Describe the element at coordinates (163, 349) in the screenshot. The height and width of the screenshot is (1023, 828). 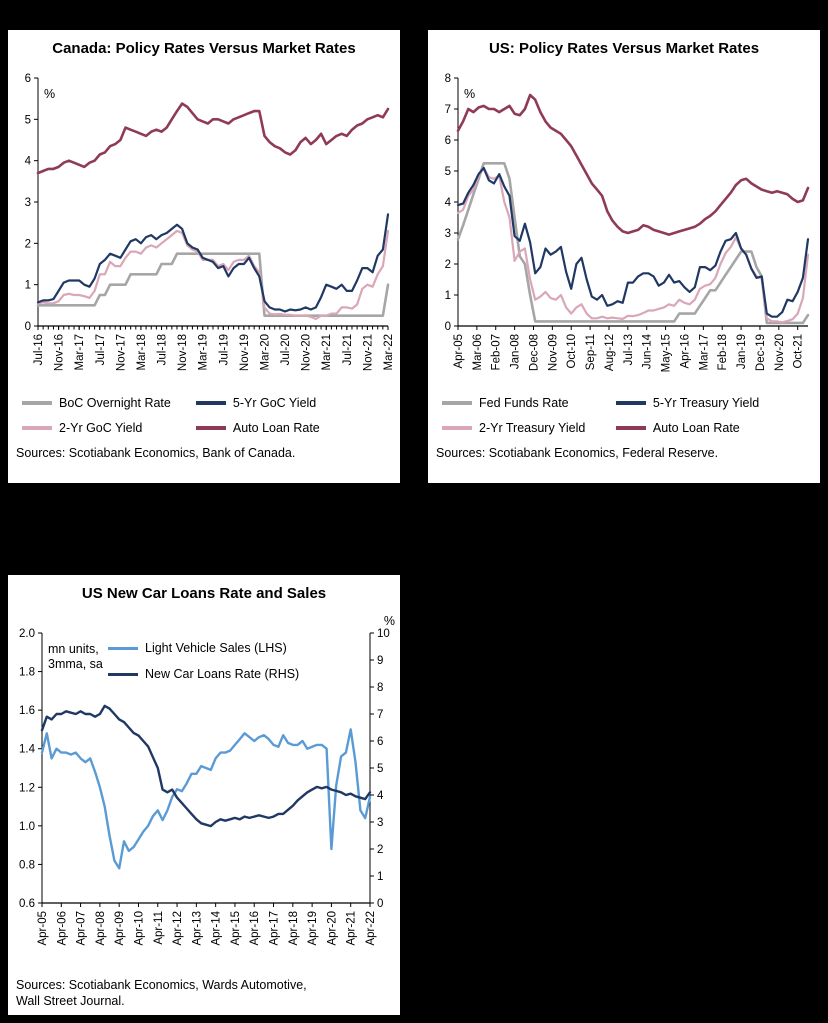
I see `svg-text: Jul-18` at that location.